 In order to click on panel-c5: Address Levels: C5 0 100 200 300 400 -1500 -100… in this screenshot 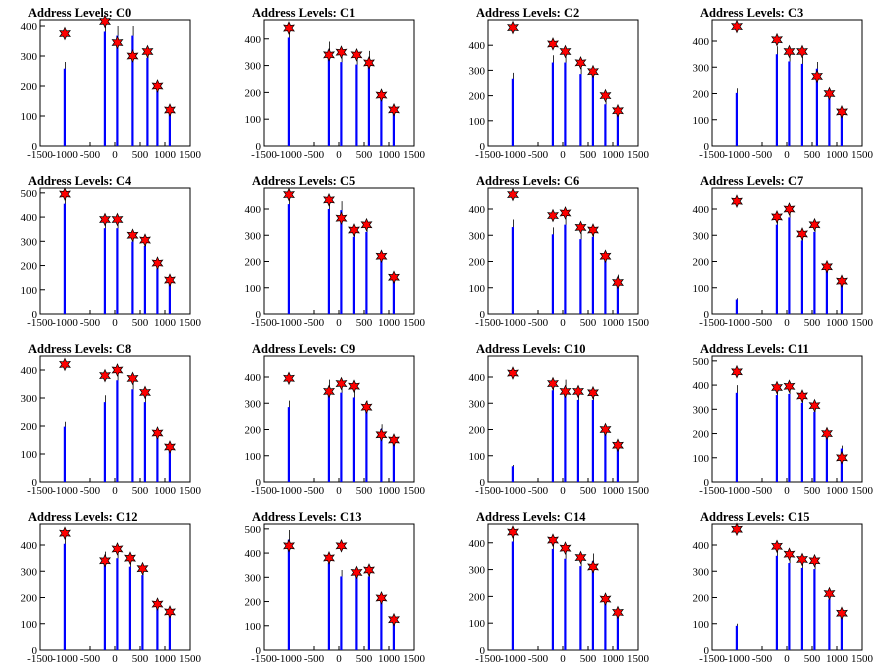, I will do `click(335, 251)`.